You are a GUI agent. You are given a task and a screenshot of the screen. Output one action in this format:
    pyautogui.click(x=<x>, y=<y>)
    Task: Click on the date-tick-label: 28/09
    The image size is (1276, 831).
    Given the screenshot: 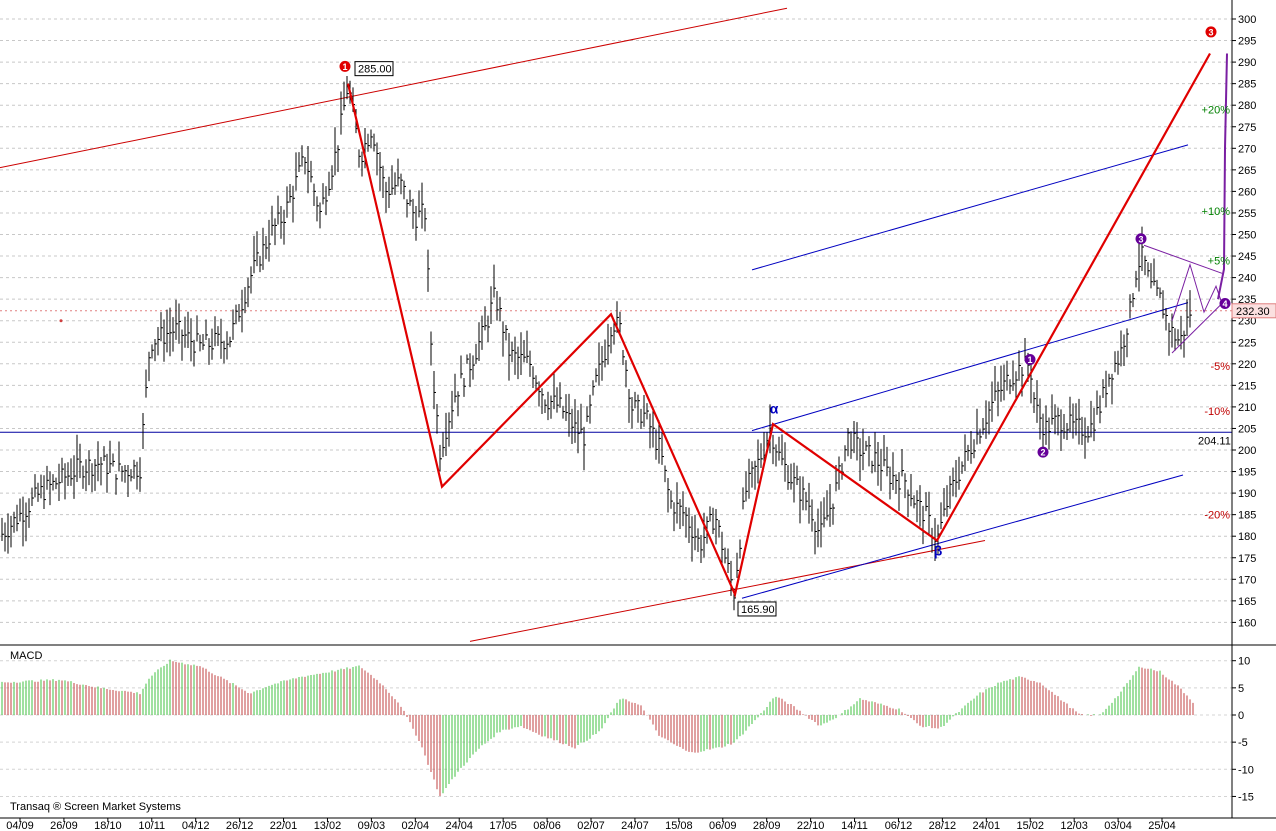 What is the action you would take?
    pyautogui.click(x=767, y=825)
    